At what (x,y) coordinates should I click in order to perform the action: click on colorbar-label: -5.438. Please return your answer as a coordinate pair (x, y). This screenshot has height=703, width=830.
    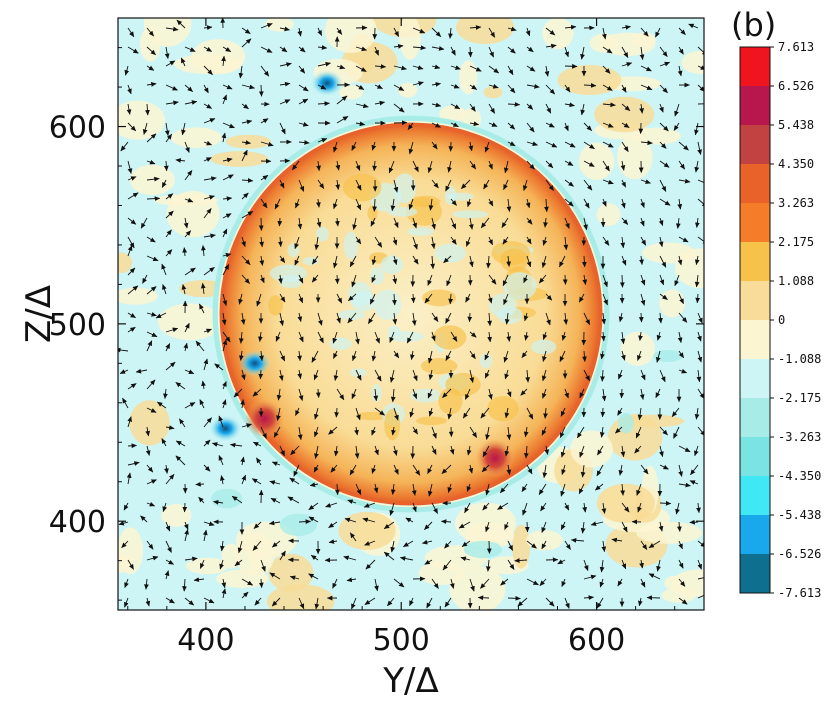
    Looking at the image, I should click on (799, 515).